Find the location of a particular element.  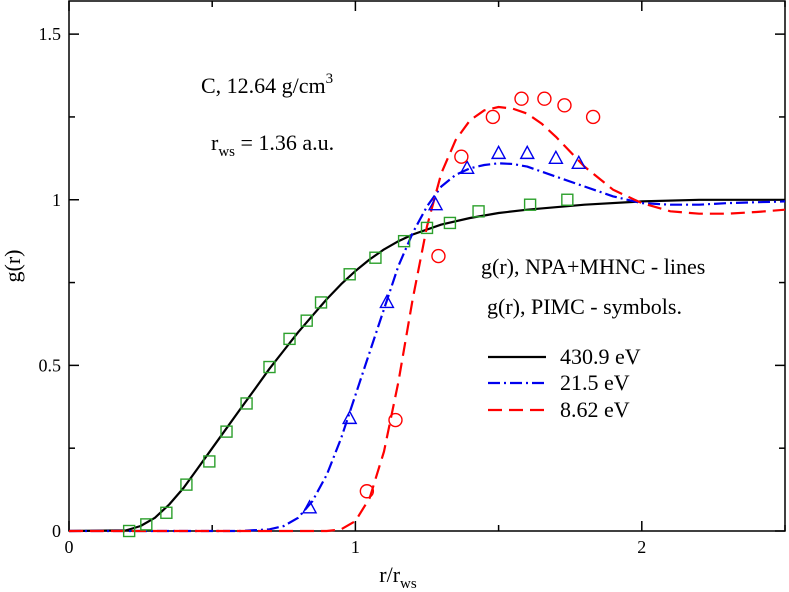

legend-label: 8.62 eV is located at coordinates (595, 409).